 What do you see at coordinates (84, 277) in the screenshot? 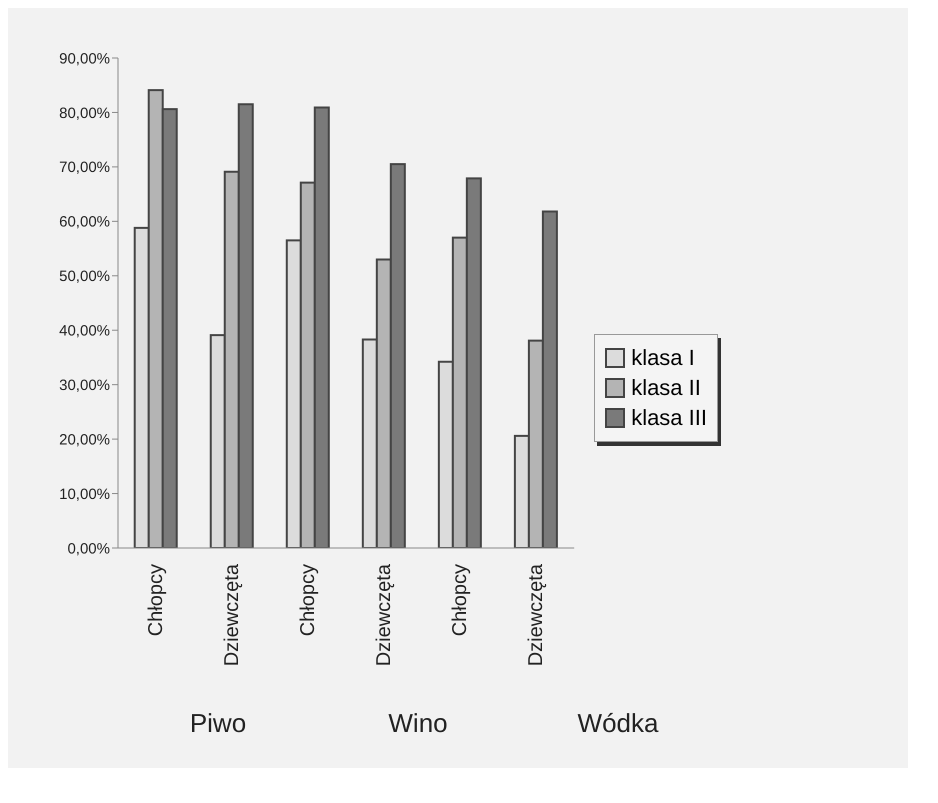
I see `y-tick-label: 50,00%` at bounding box center [84, 277].